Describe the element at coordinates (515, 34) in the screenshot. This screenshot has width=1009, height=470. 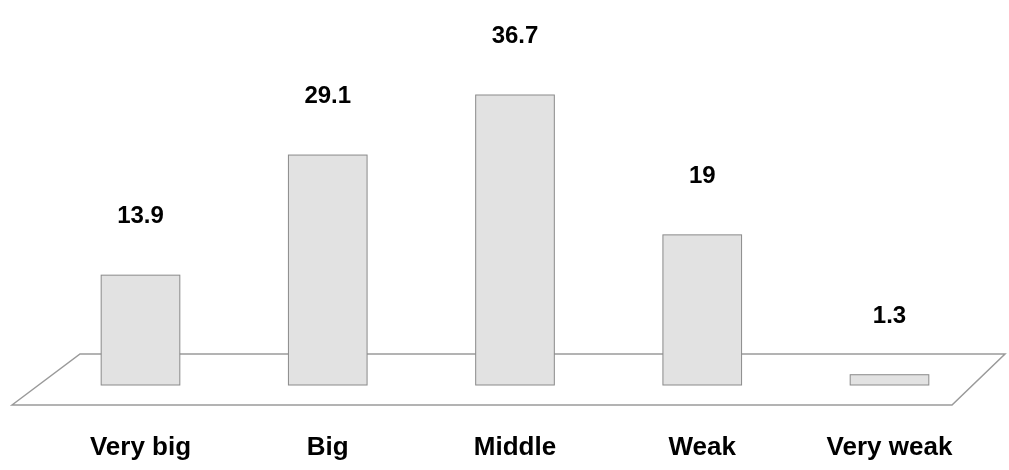
I see `data-label: 36.7` at that location.